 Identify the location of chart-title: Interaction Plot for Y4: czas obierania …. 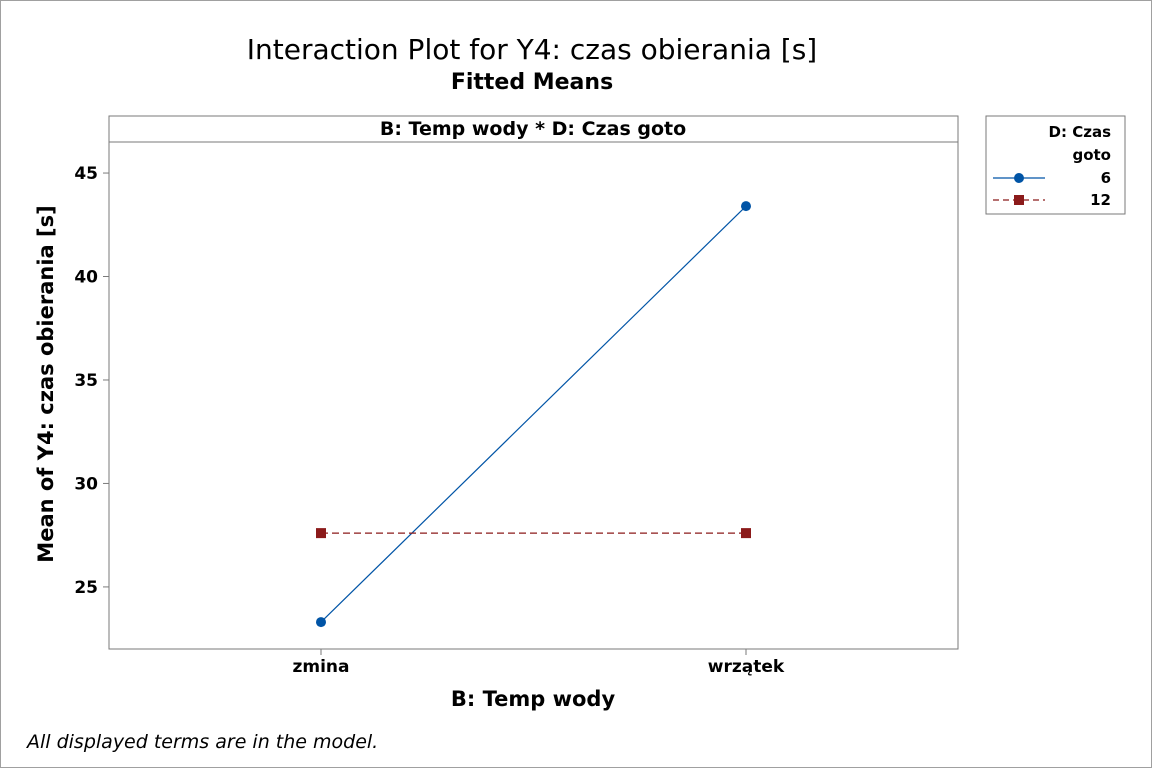
(532, 49).